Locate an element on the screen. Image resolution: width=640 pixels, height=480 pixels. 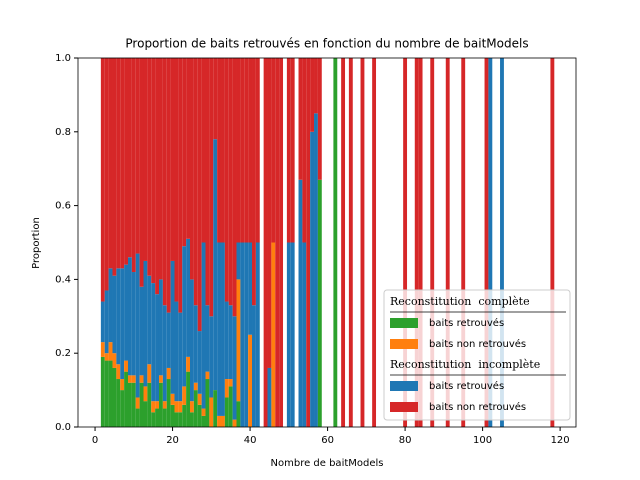
x-axis-label: Nombre de baitModels is located at coordinates (327, 463).